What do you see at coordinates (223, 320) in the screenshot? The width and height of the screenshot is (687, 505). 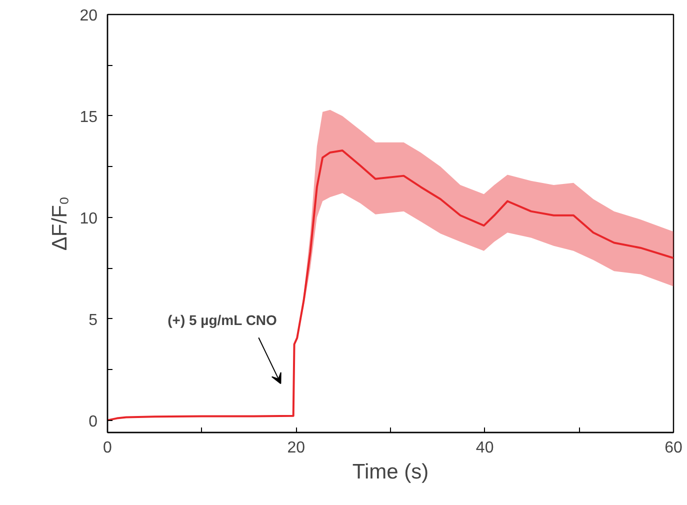 I see `annotation: (+) 5 µg/mL CNO` at bounding box center [223, 320].